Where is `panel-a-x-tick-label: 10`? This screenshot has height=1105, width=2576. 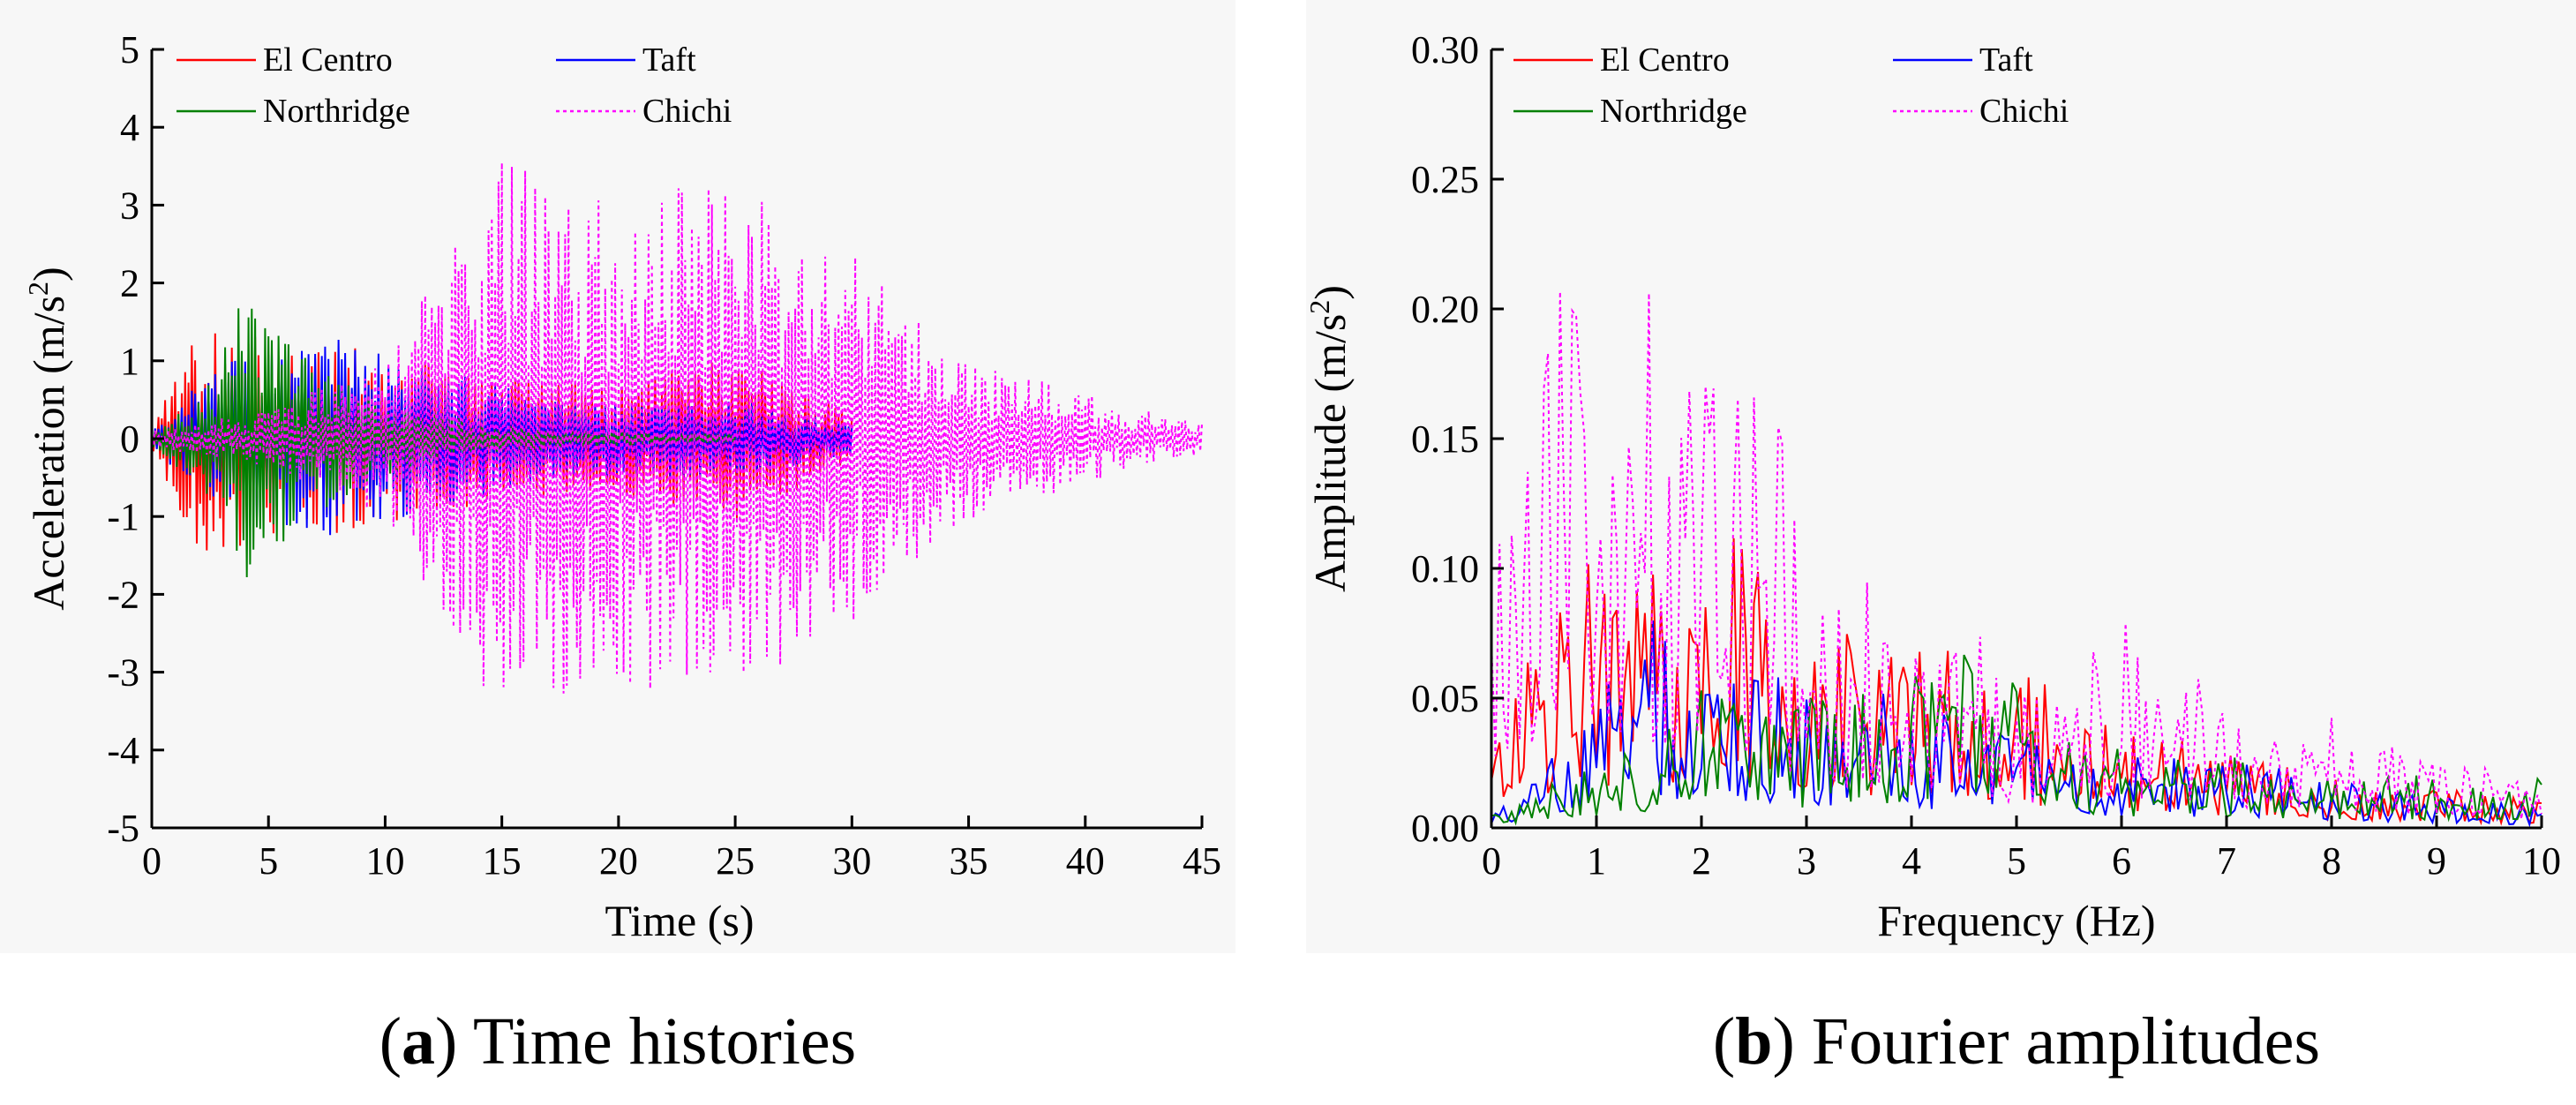 panel-a-x-tick-label: 10 is located at coordinates (384, 861).